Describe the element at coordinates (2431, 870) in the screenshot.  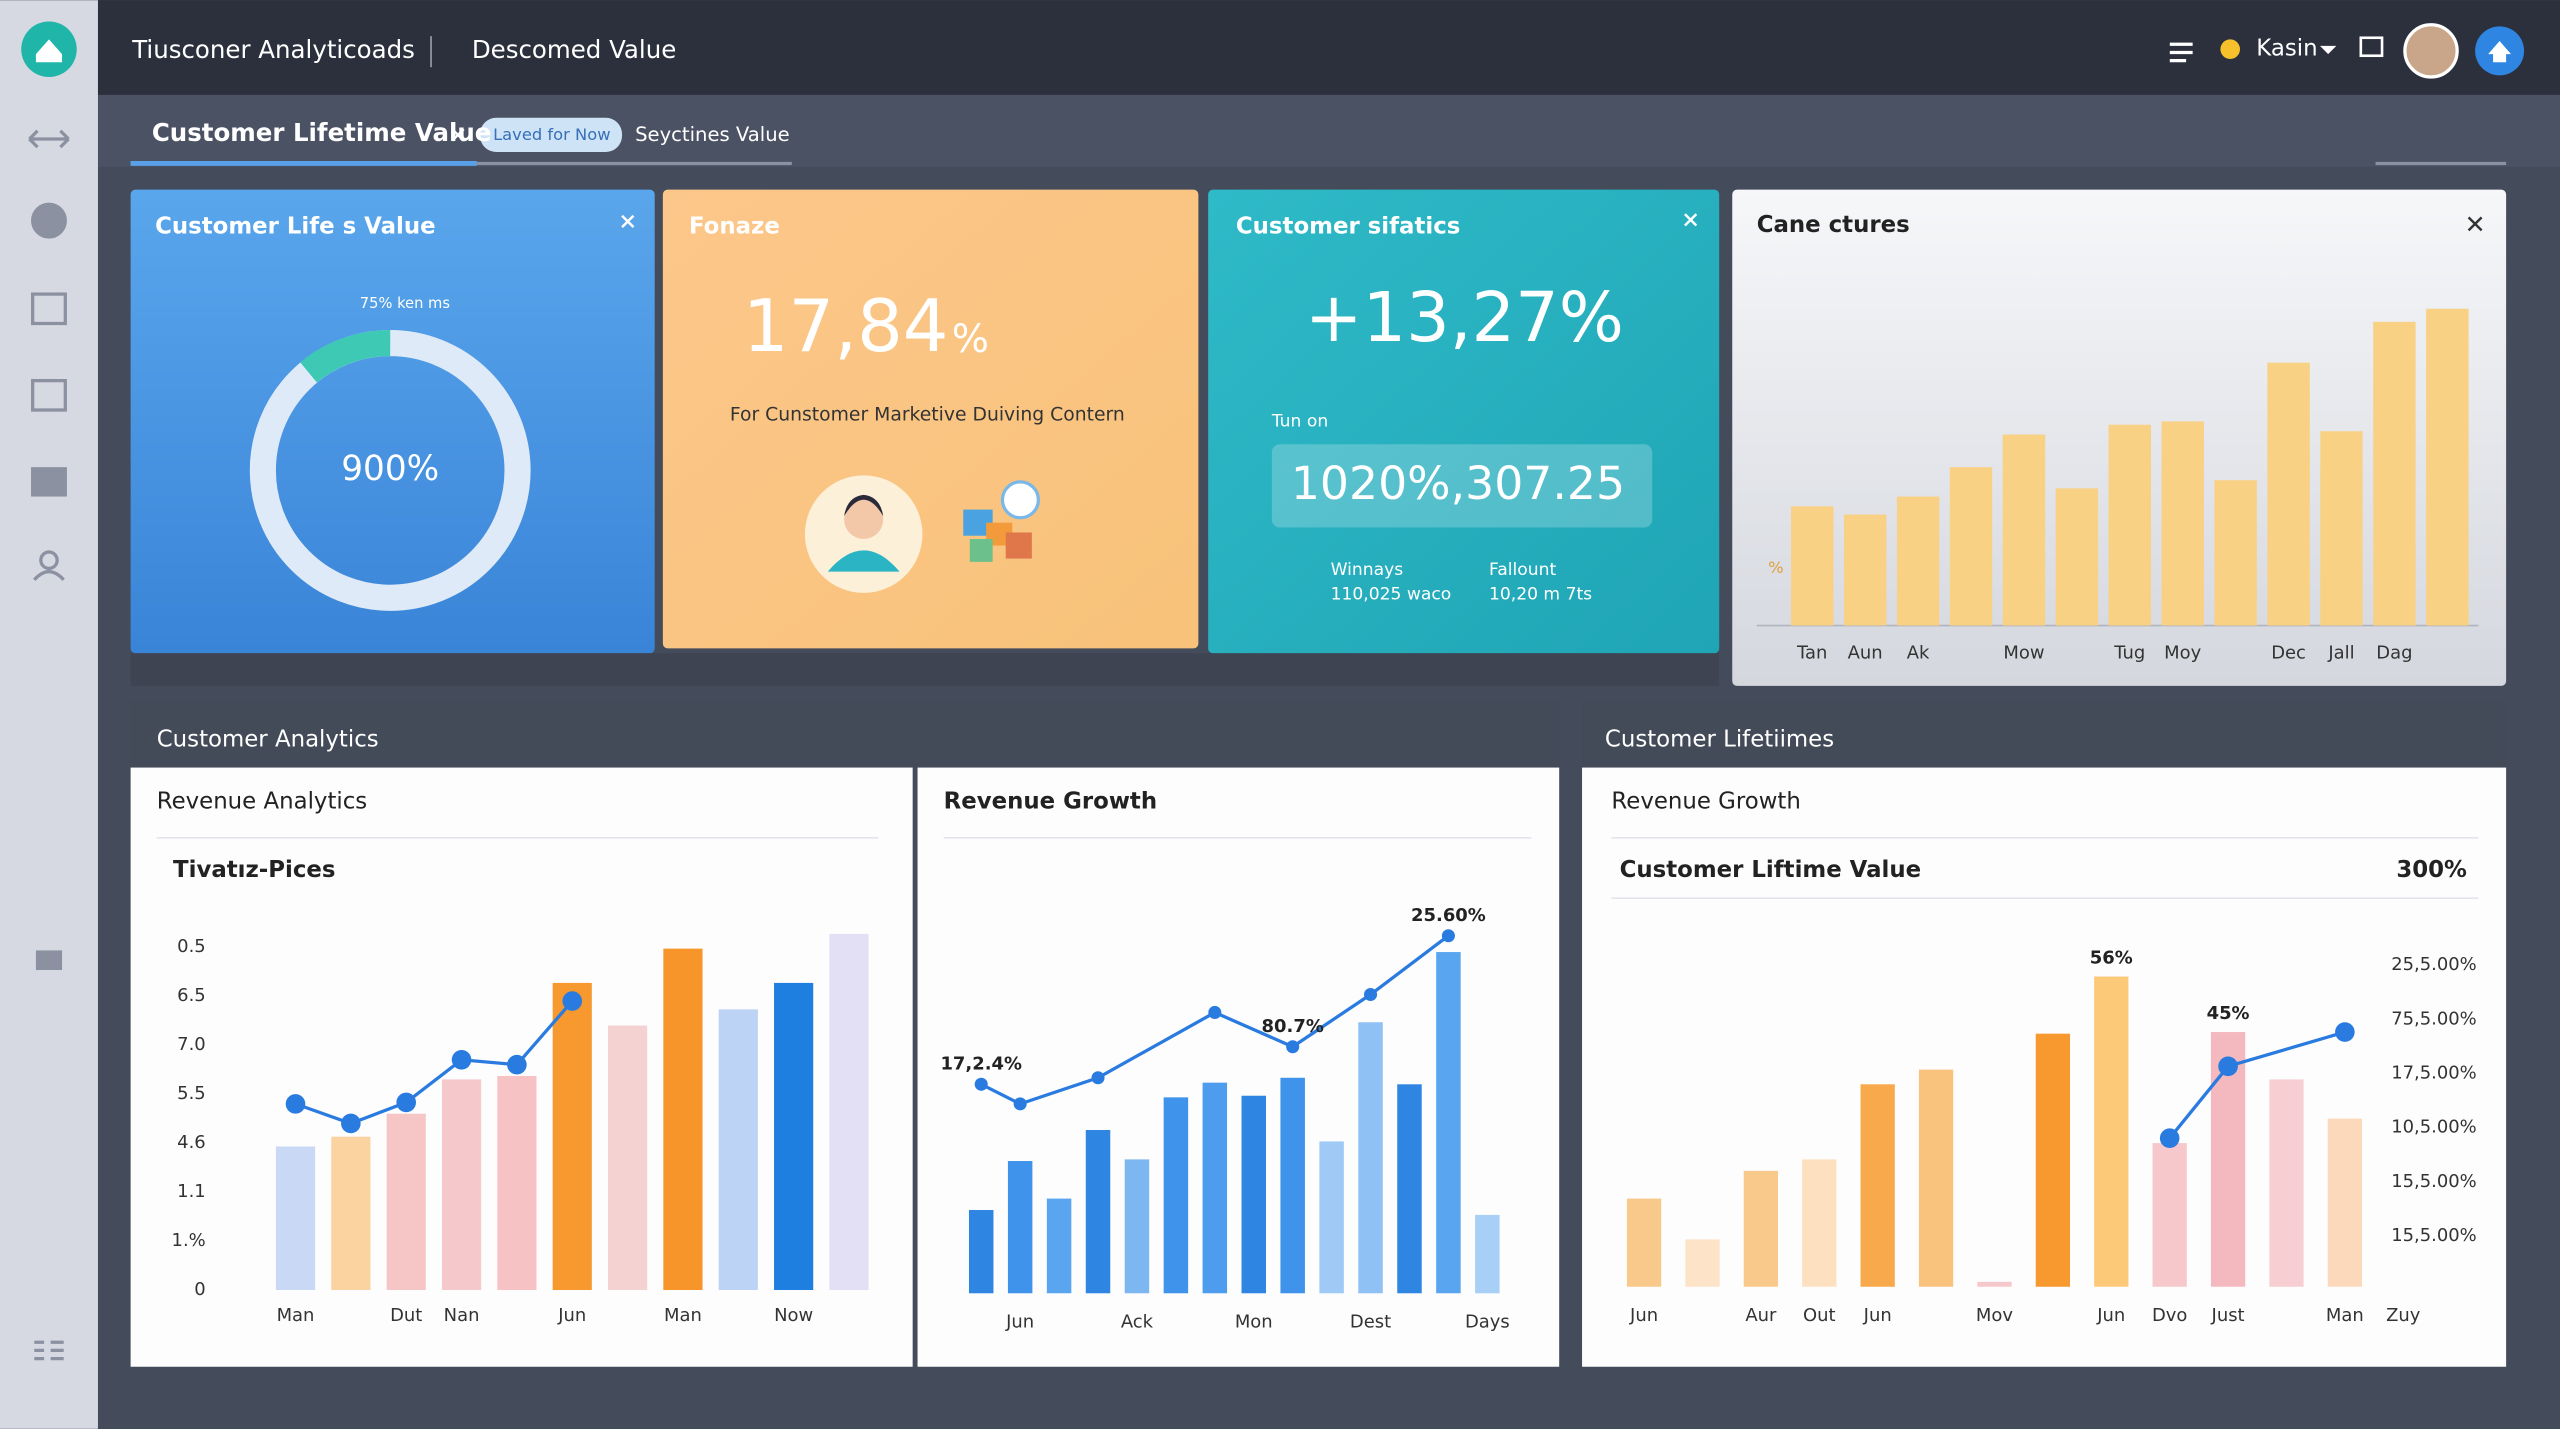
I see `chart-headline: 300%` at that location.